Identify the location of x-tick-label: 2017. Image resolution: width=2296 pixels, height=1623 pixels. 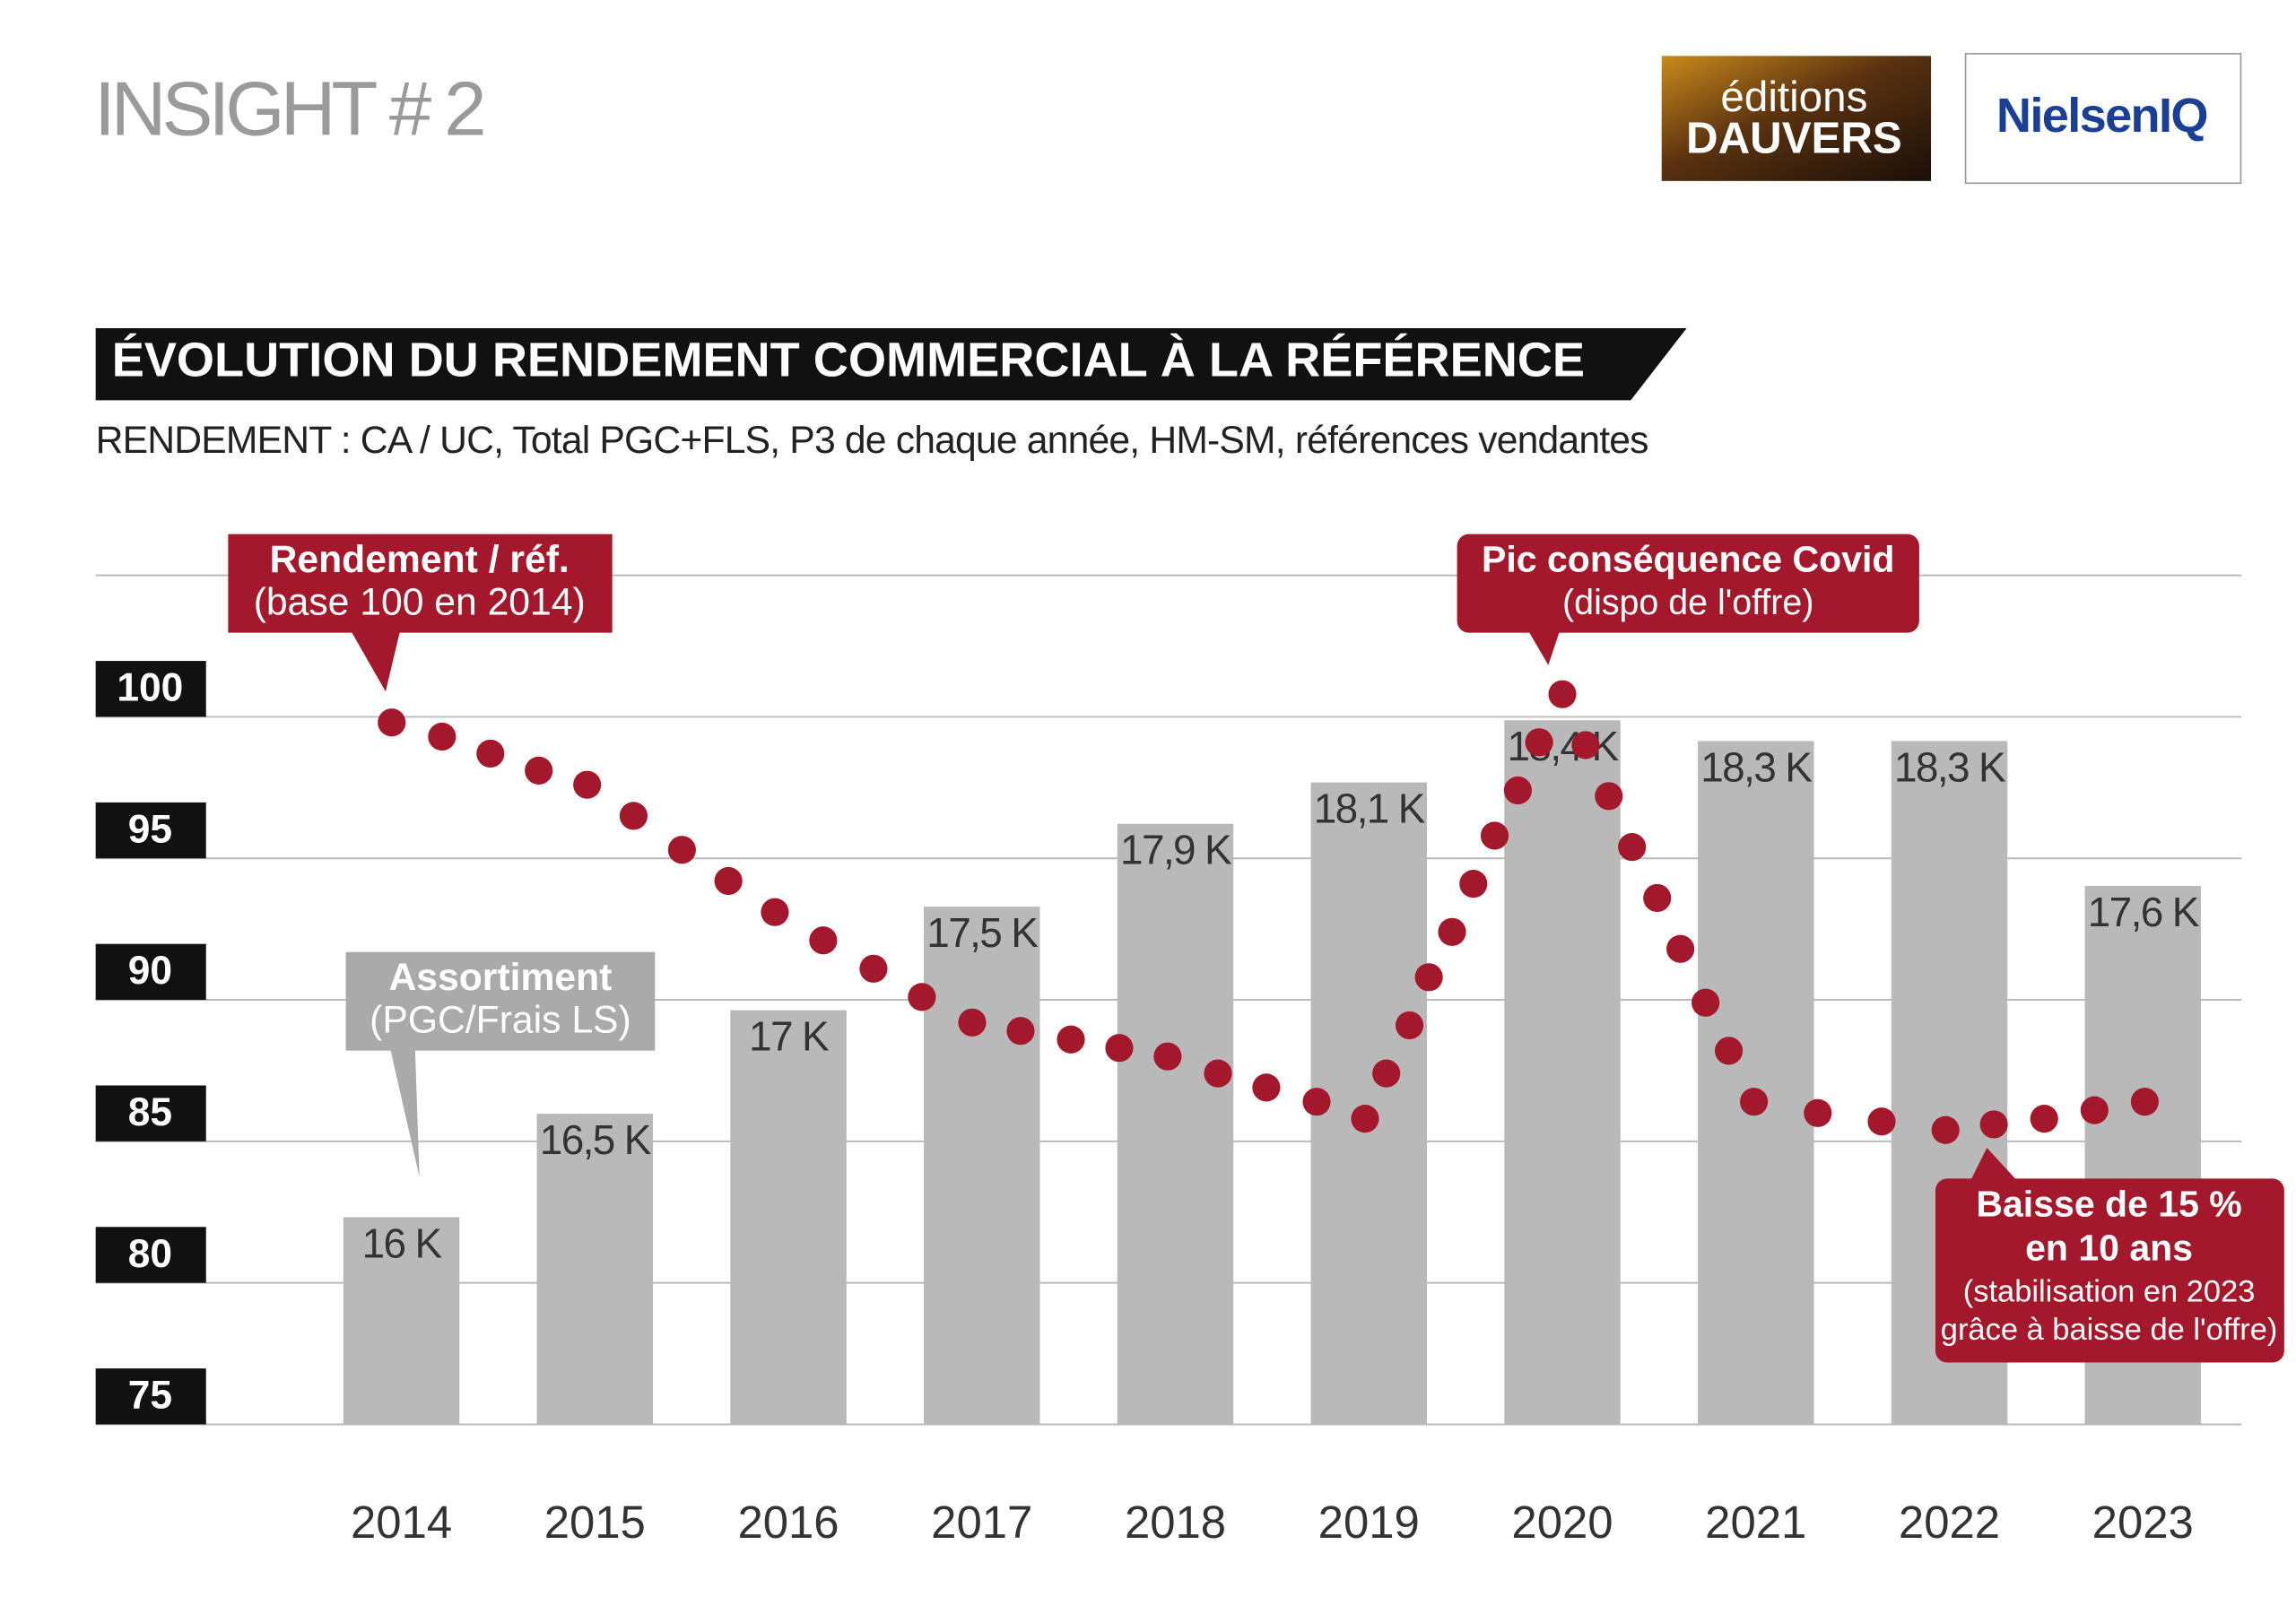
(981, 1522).